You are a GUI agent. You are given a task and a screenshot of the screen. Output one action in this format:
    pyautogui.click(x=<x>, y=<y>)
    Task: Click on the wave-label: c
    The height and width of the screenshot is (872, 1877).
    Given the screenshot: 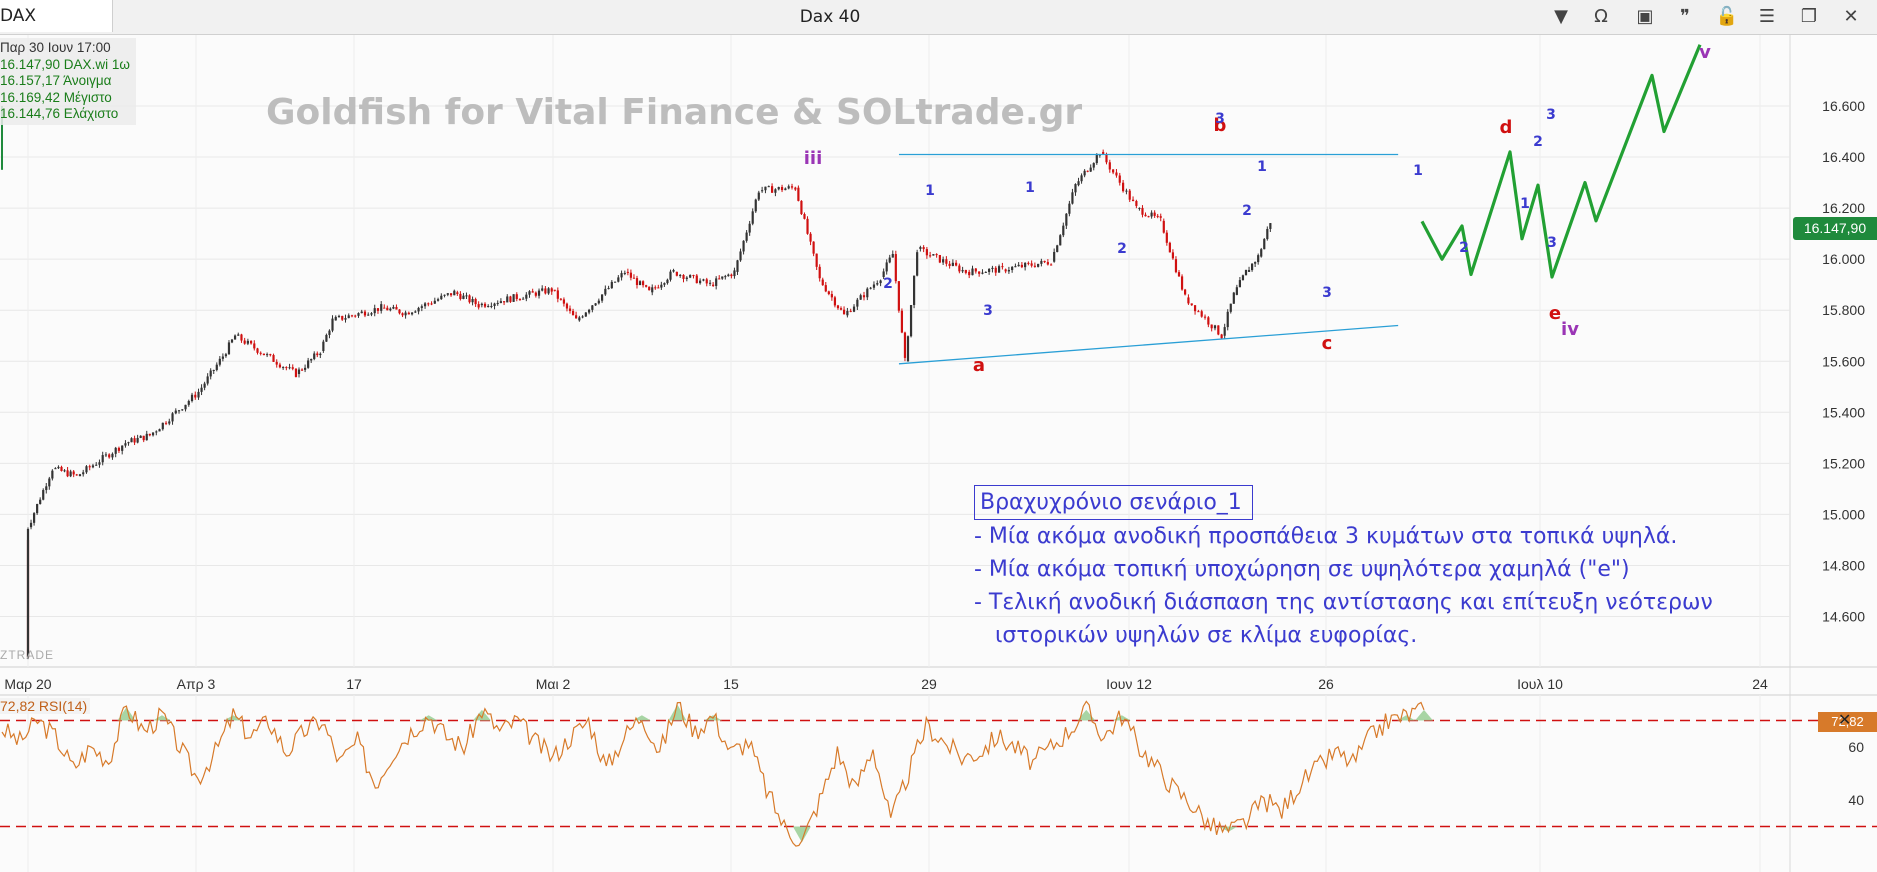 What is the action you would take?
    pyautogui.click(x=1327, y=343)
    